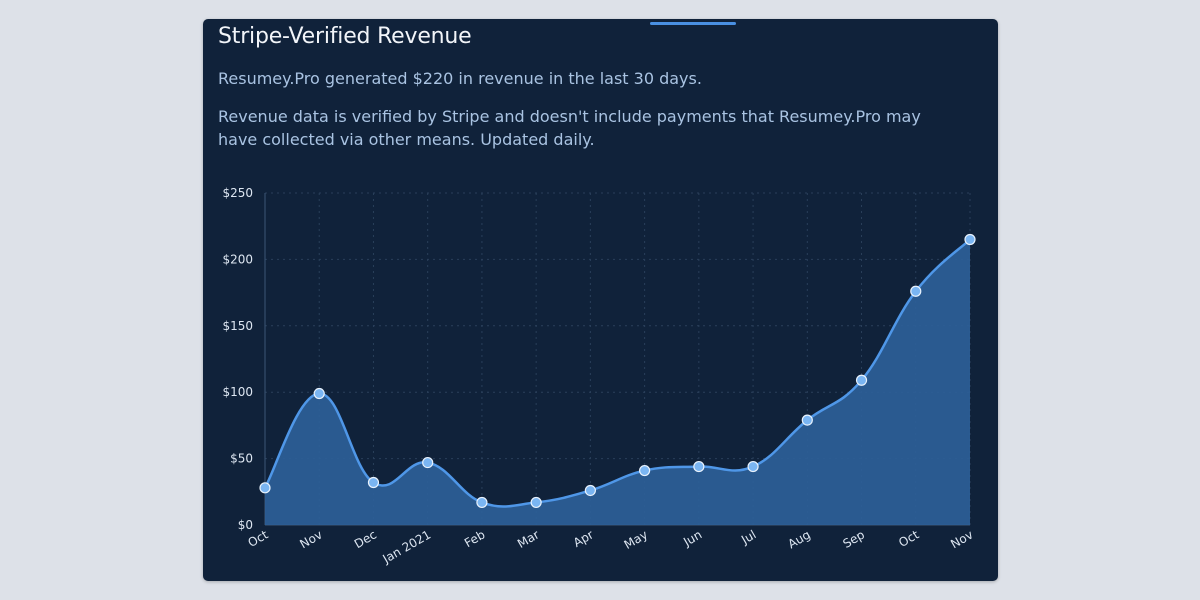  I want to click on y-tick-label: $50, so click(241, 459).